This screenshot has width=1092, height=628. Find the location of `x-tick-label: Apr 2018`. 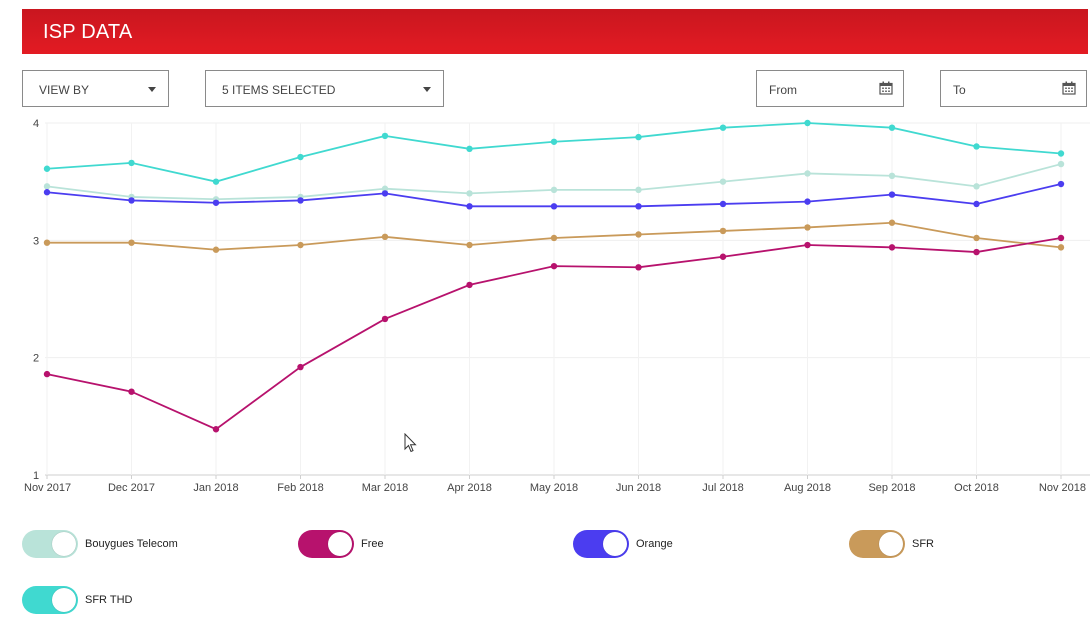

x-tick-label: Apr 2018 is located at coordinates (469, 488).